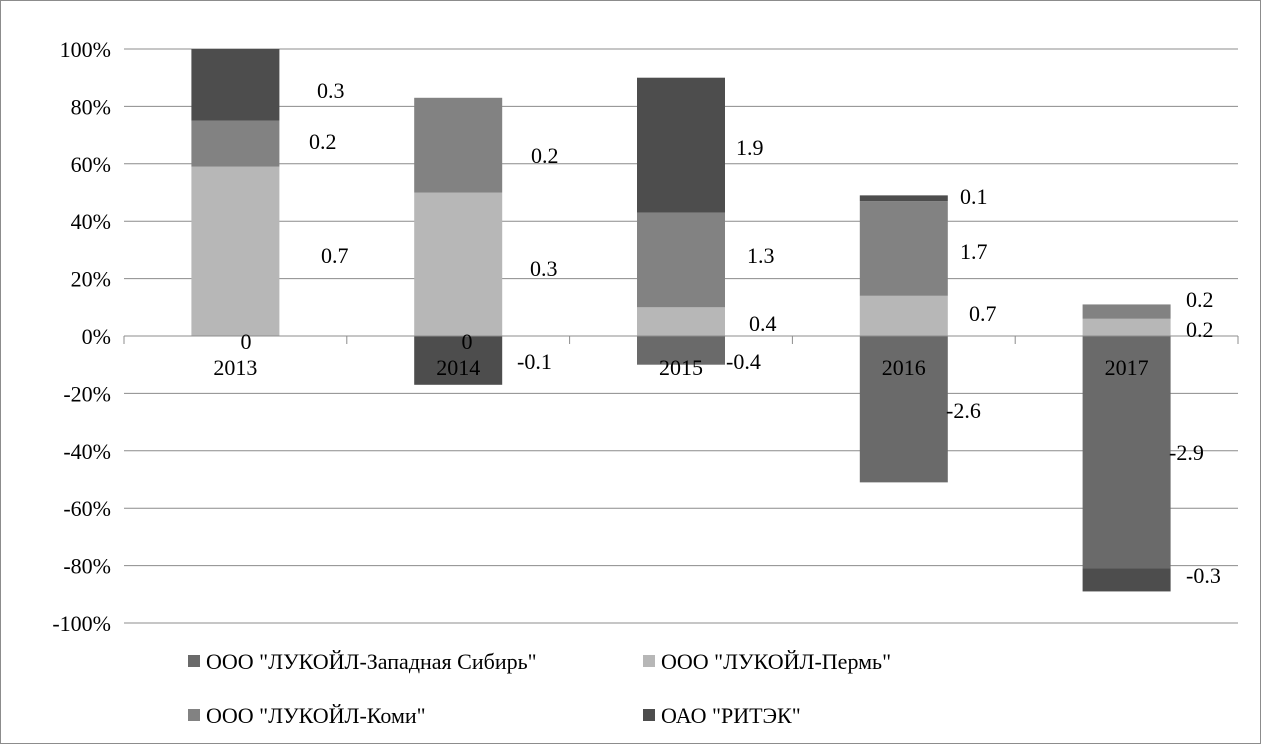  I want to click on legend-item: ОАО "РИТЭК", so click(722, 715).